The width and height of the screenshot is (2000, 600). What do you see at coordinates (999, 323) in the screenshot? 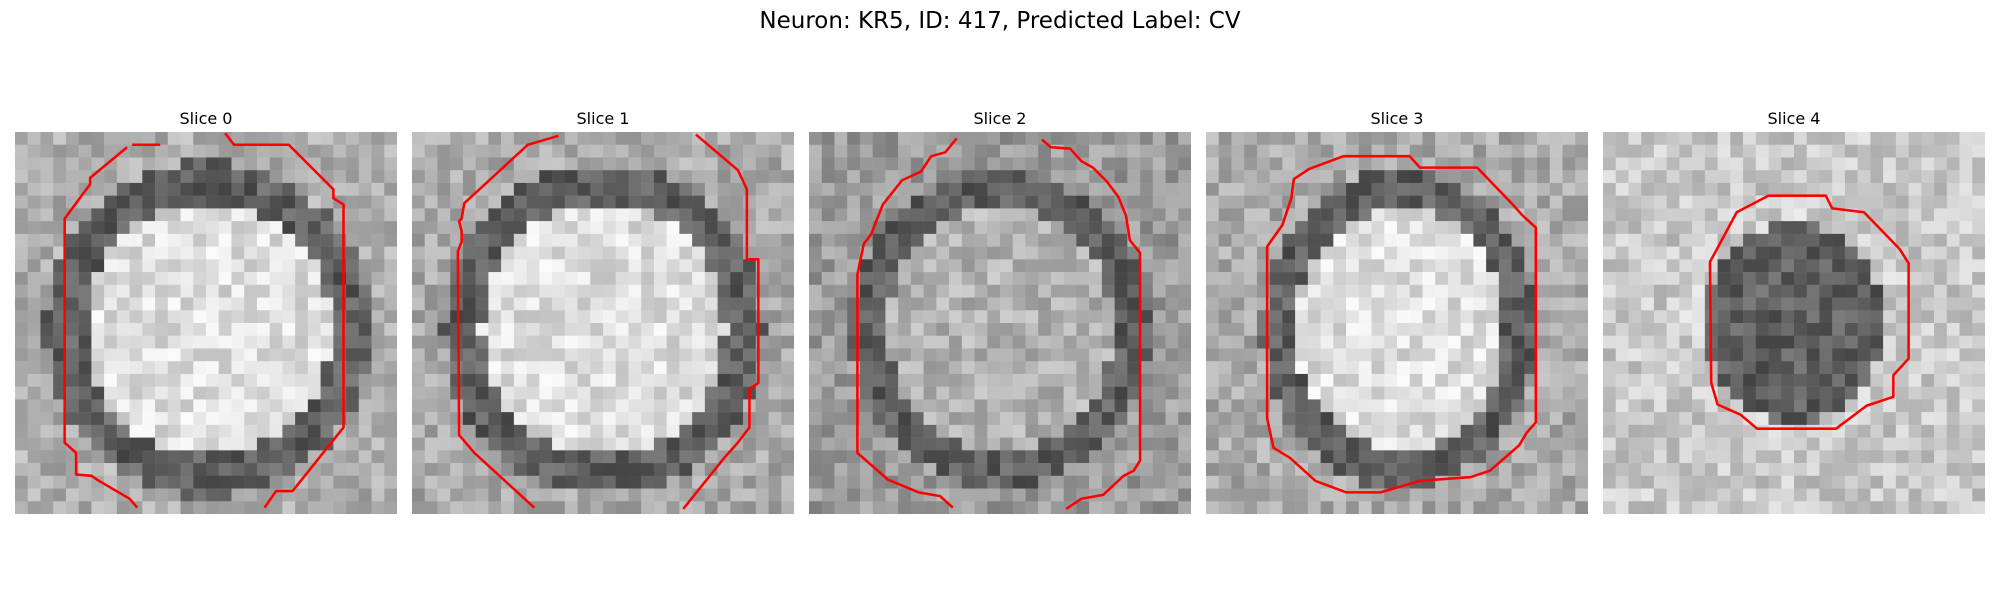
I see `roi-contour` at bounding box center [999, 323].